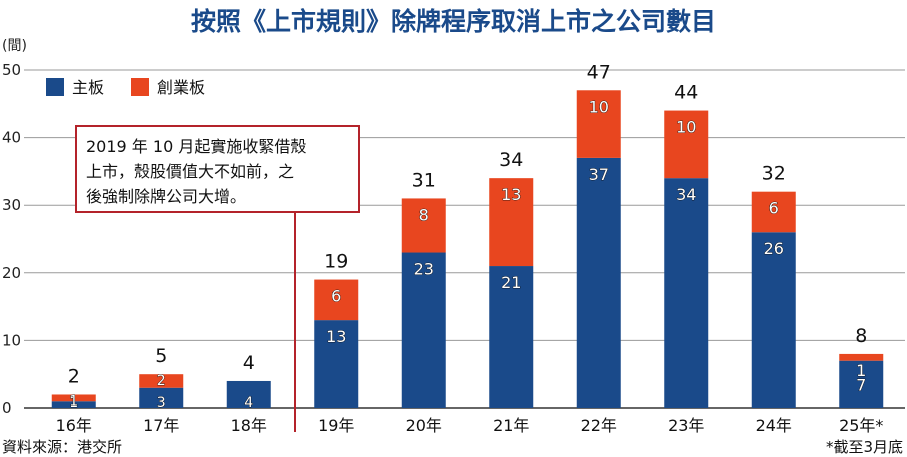 Image resolution: width=907 pixels, height=457 pixels. Describe the element at coordinates (249, 425) in the screenshot. I see `x-tick-label: 18年` at that location.